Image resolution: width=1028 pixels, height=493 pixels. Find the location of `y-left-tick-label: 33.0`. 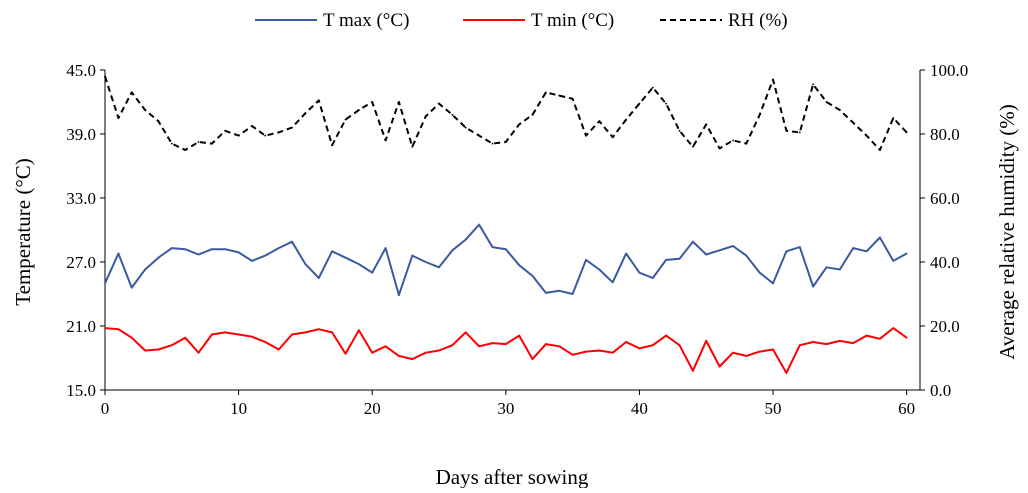

y-left-tick-label: 33.0 is located at coordinates (81, 198).